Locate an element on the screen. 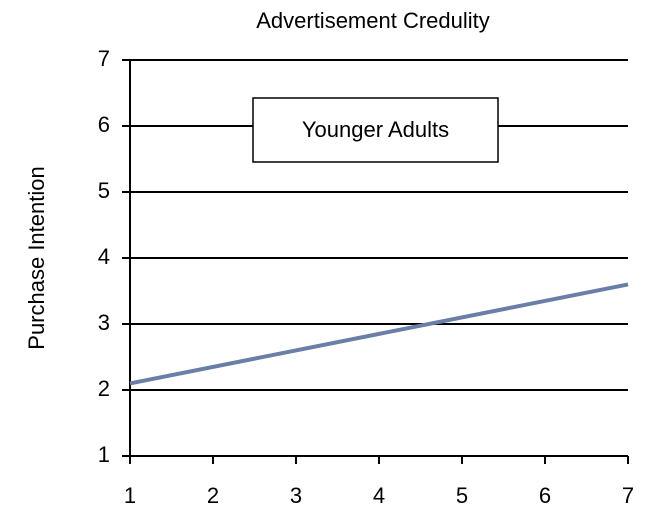 The height and width of the screenshot is (512, 648). x-tick-label: 3 is located at coordinates (296, 495).